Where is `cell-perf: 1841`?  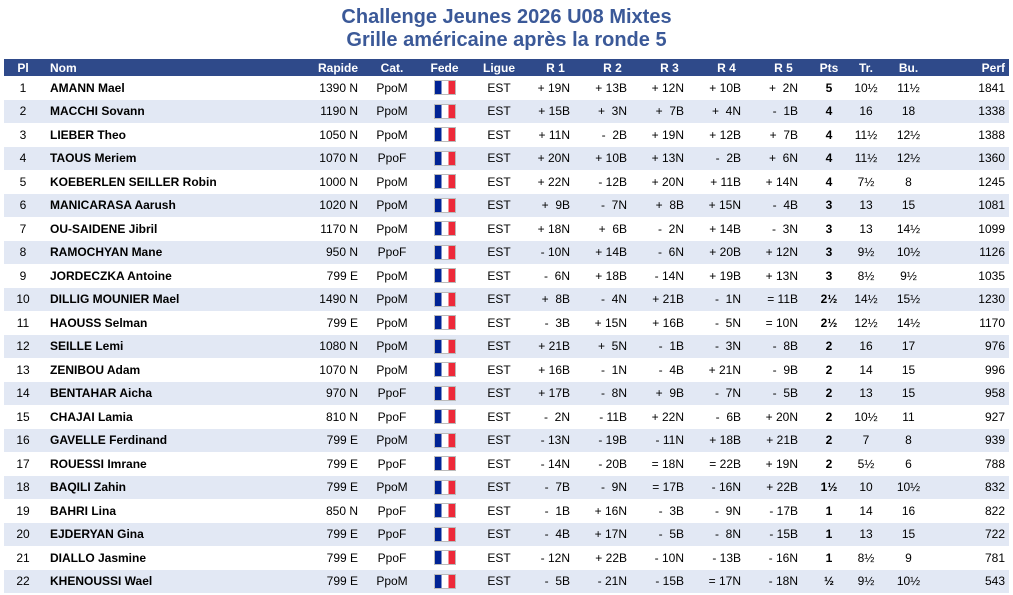
cell-perf: 1841 is located at coordinates (970, 88).